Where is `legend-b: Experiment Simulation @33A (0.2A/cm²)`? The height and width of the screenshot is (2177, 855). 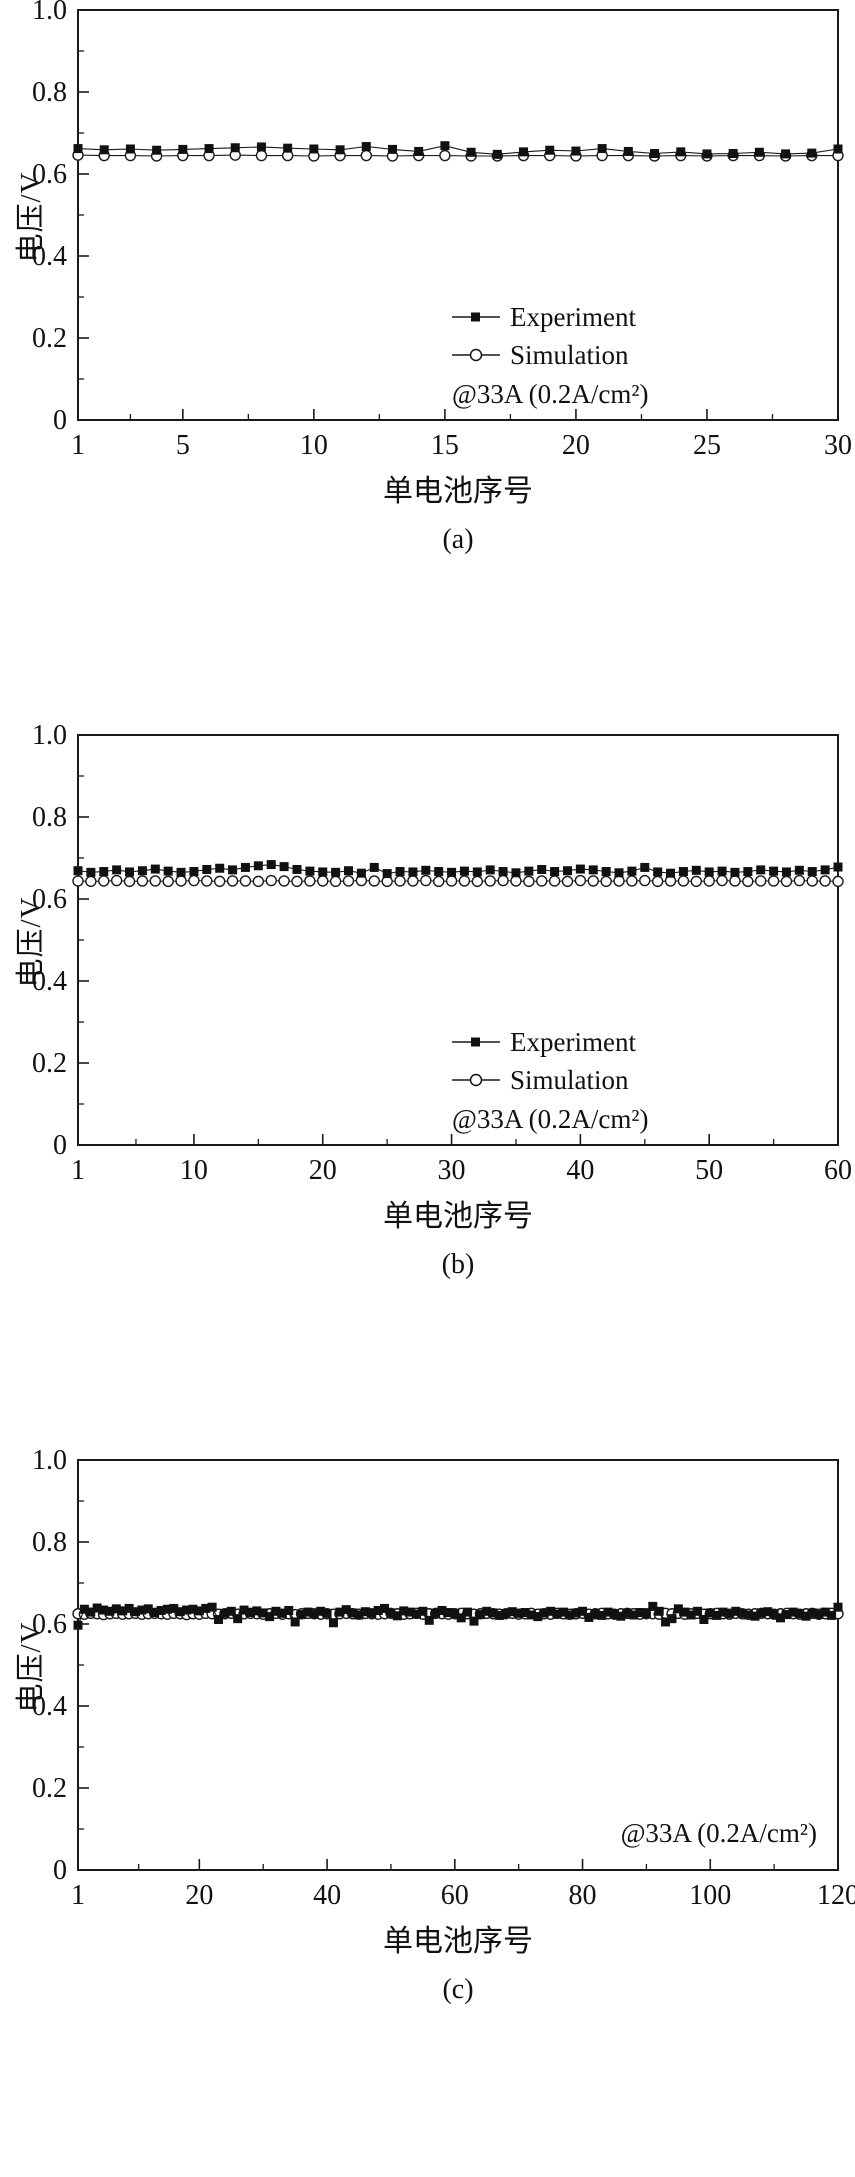
legend-b: Experiment Simulation @33A (0.2A/cm²) is located at coordinates (550, 1079).